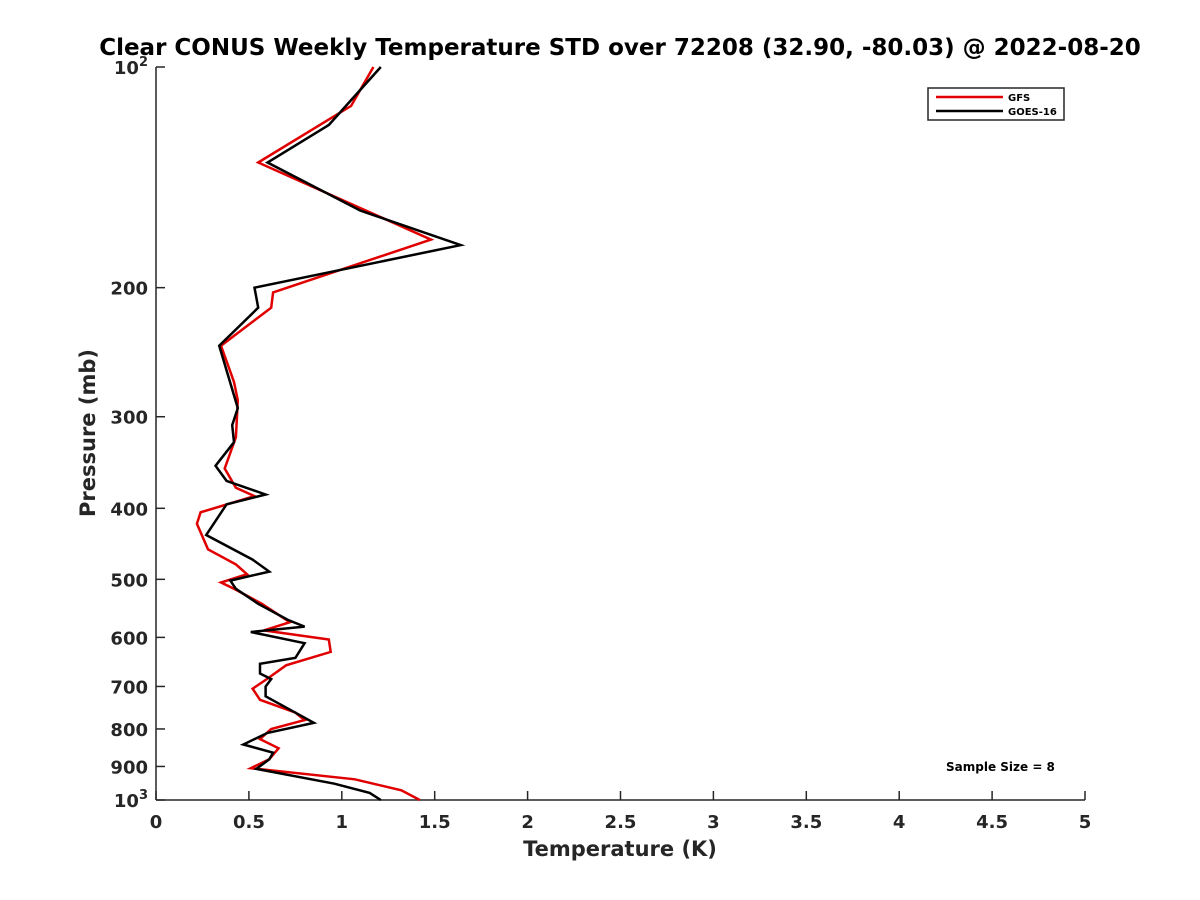 Image resolution: width=1200 pixels, height=900 pixels. What do you see at coordinates (156, 822) in the screenshot?
I see `x-tick-label: 0` at bounding box center [156, 822].